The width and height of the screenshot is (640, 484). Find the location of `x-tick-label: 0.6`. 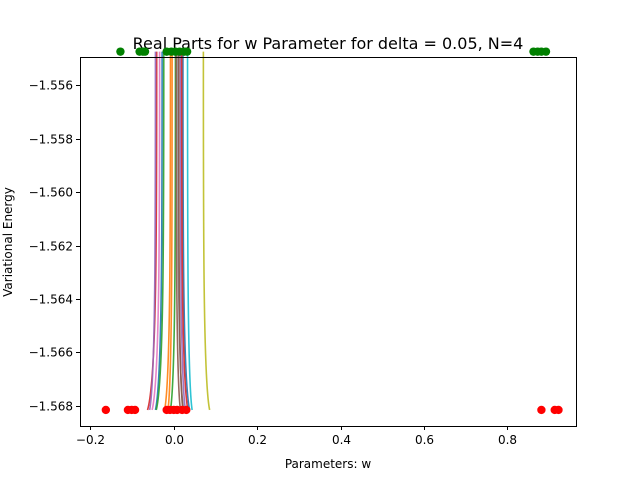

x-tick-label: 0.6 is located at coordinates (424, 440).